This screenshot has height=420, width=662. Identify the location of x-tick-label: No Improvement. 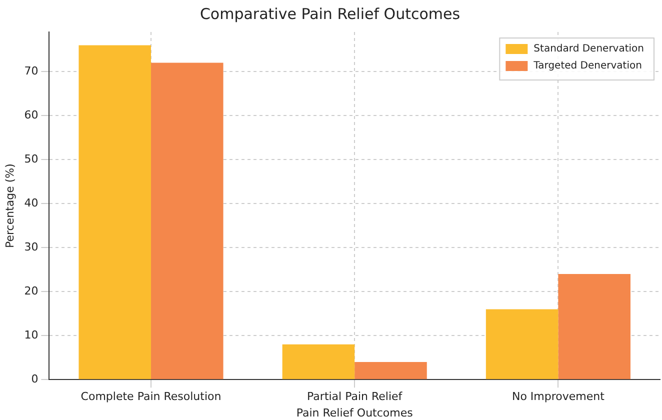
(559, 397).